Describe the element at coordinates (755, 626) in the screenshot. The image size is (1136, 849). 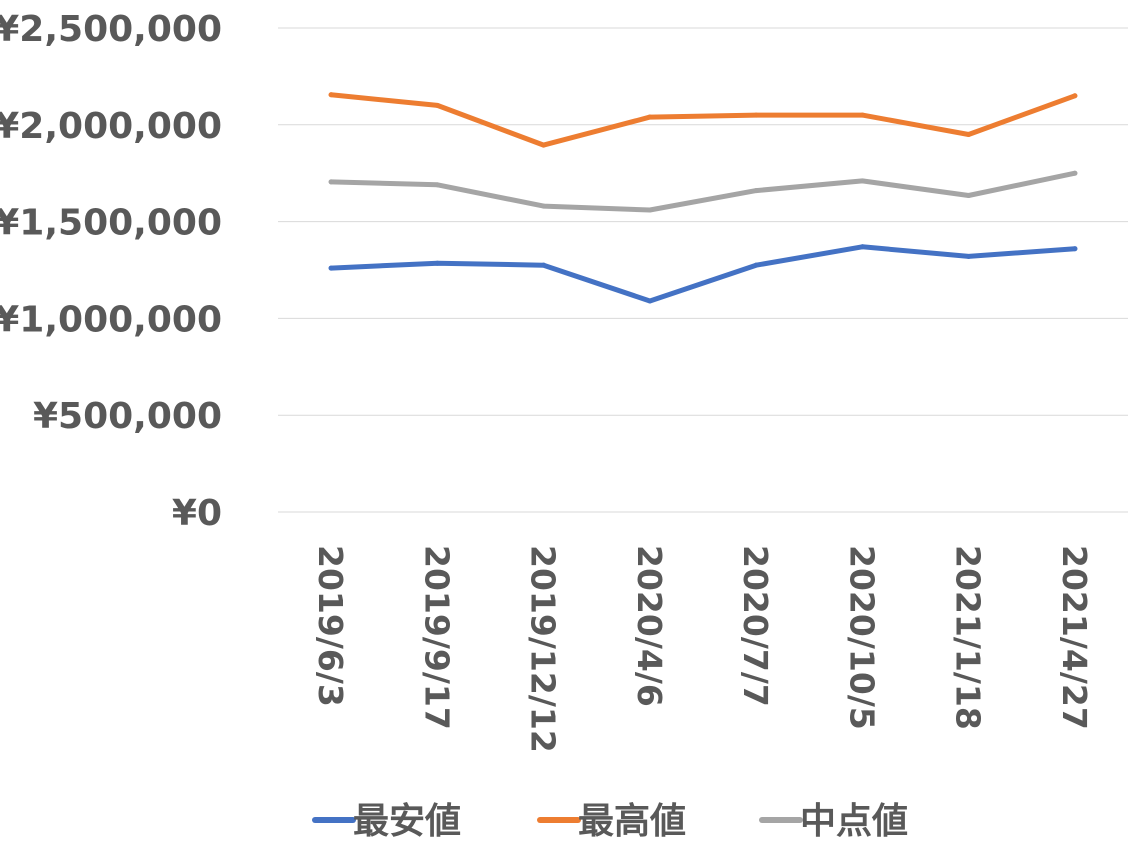
I see `x-tick-label: 2020/7/7` at that location.